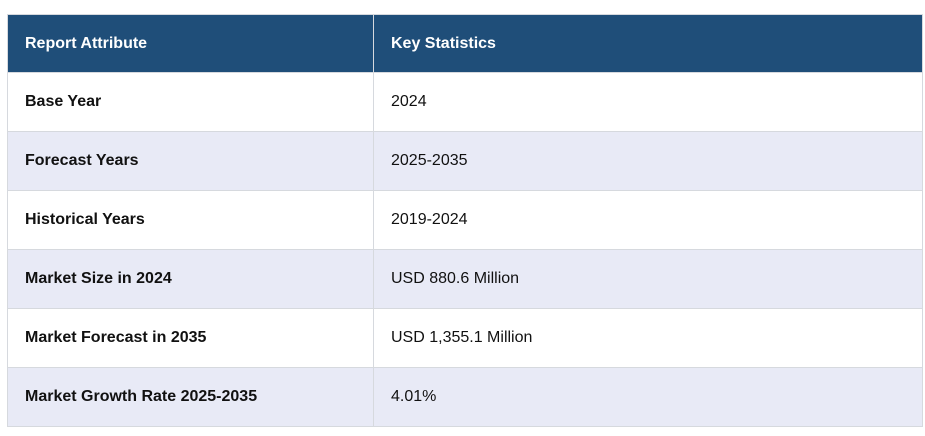  Describe the element at coordinates (190, 220) in the screenshot. I see `row-attribute-historical-years: Historical Years` at that location.